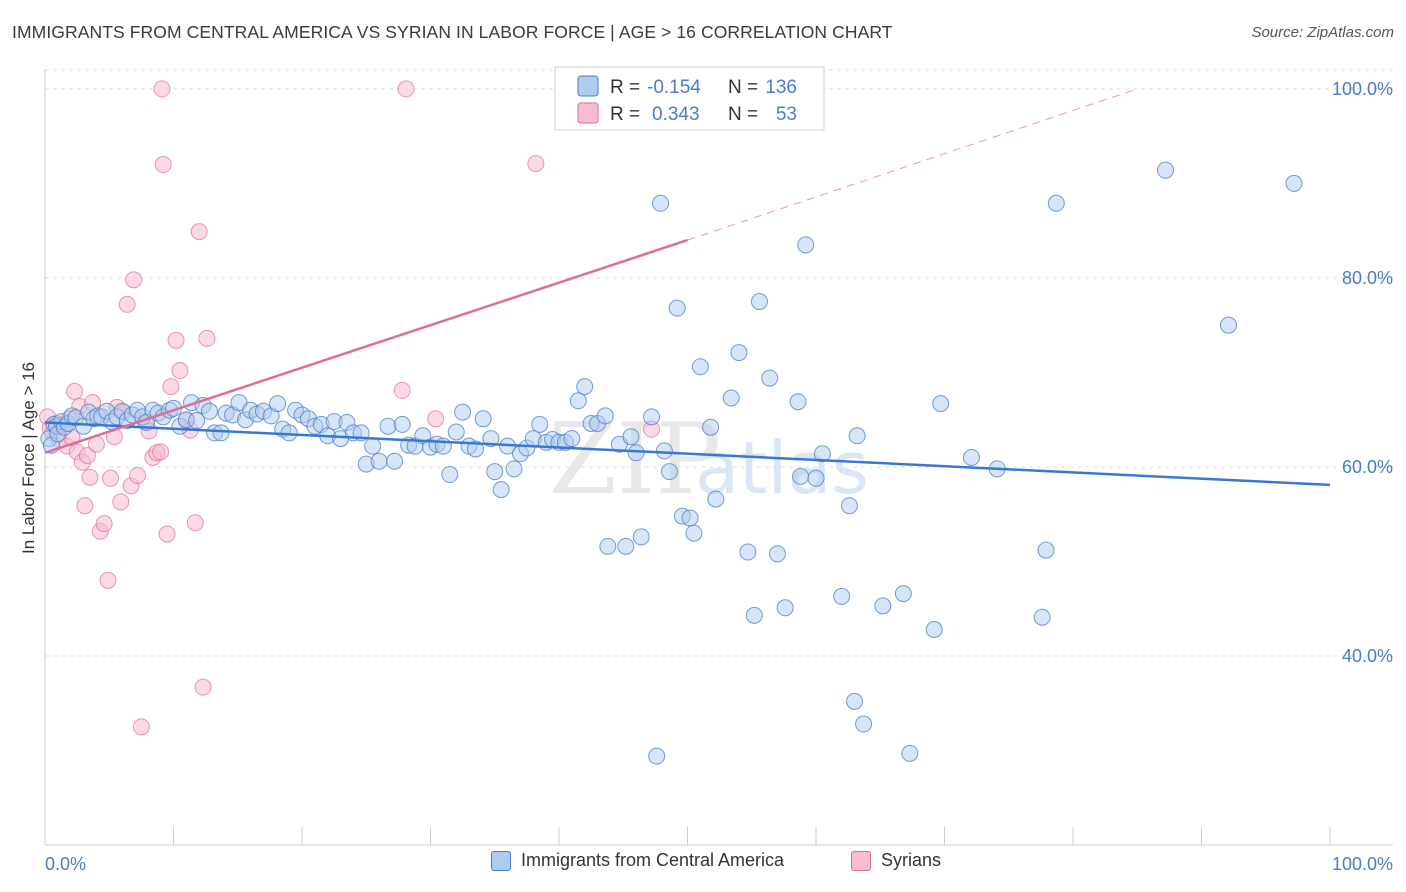 This screenshot has width=1406, height=892. I want to click on bottom-legend-item-syrians: Syrians, so click(896, 860).